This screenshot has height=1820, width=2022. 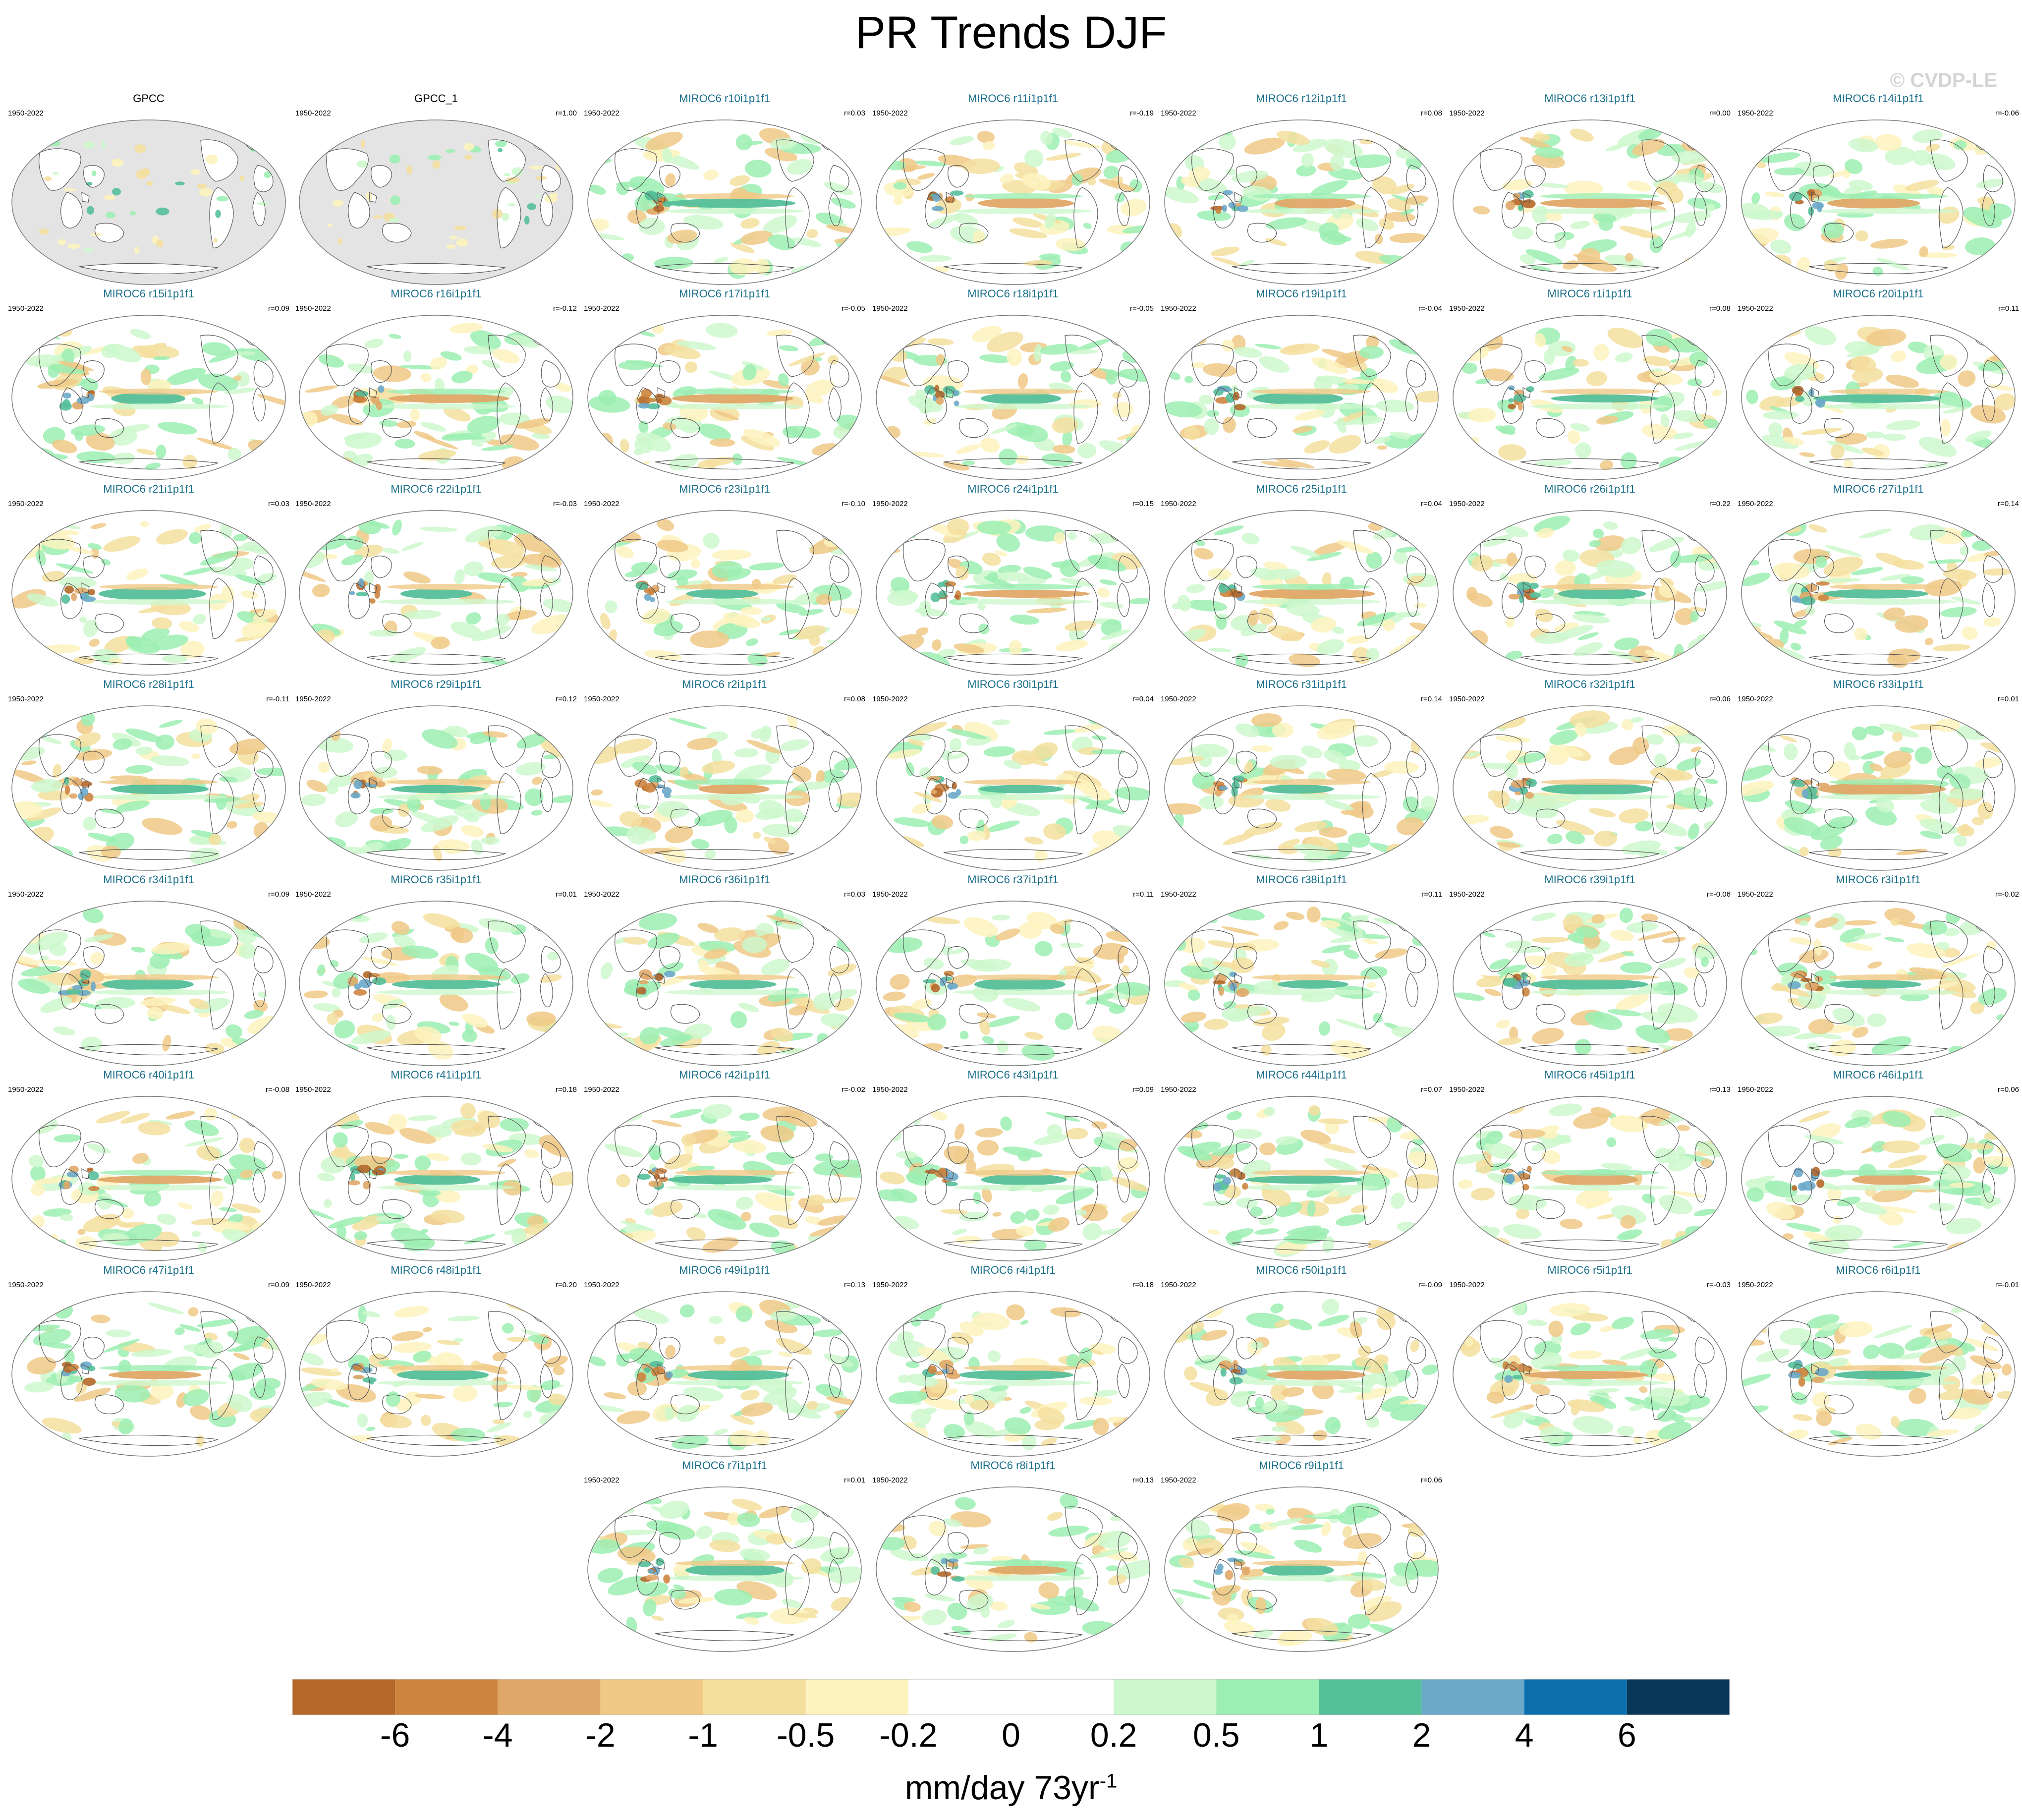 I want to click on colorbar-tick-label: 2, so click(x=1421, y=1735).